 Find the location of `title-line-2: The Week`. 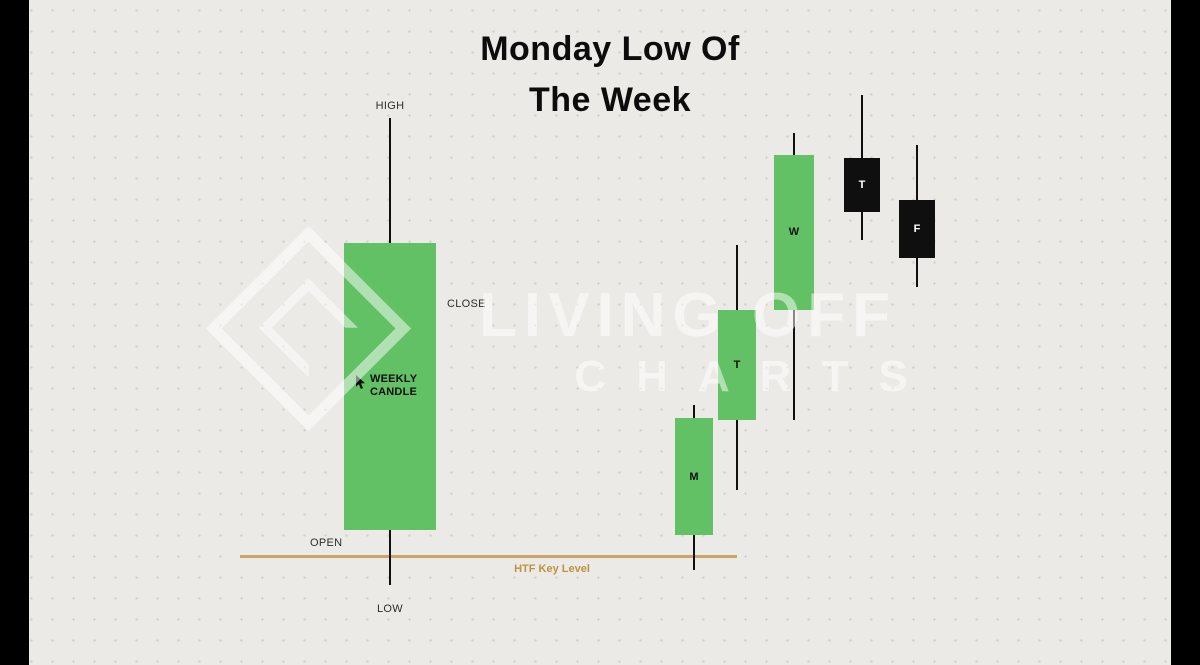

title-line-2: The Week is located at coordinates (610, 100).